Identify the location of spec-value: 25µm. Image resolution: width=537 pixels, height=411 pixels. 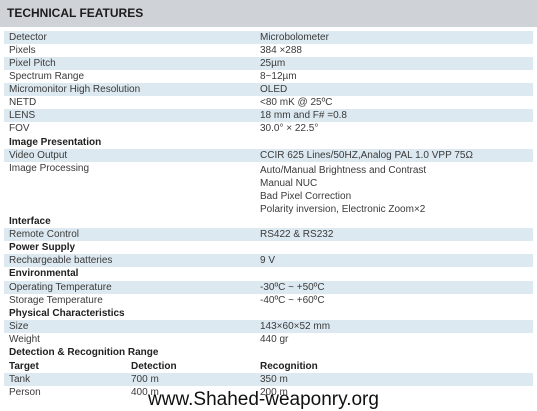
(273, 63).